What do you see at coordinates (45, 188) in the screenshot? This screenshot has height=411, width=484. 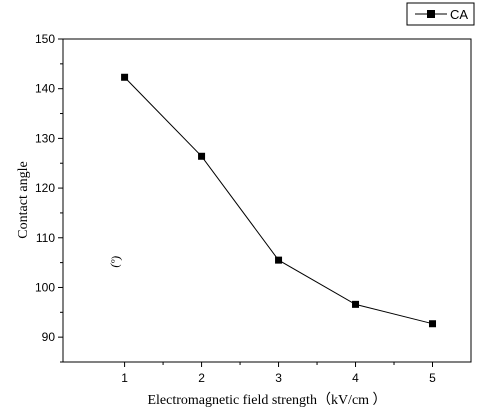 I see `y-tick-label: 120` at bounding box center [45, 188].